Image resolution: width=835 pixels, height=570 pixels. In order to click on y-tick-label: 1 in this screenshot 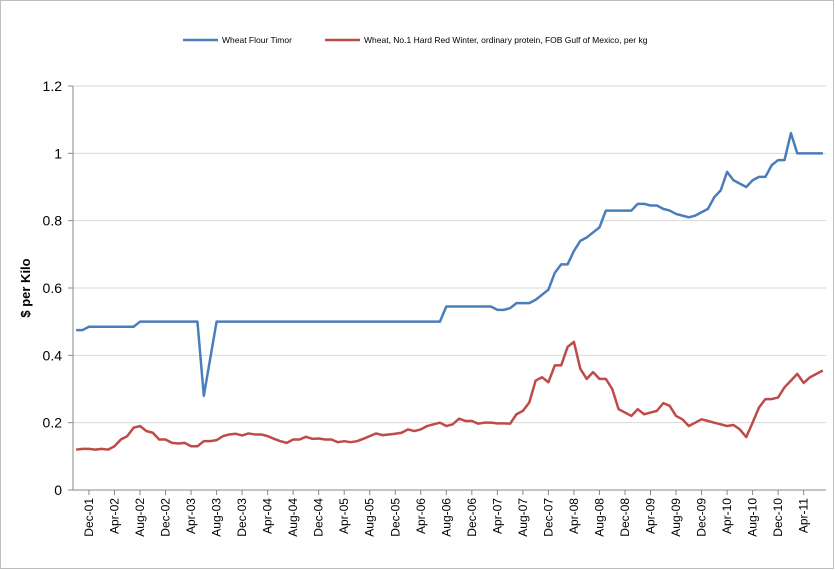, I will do `click(58, 153)`.